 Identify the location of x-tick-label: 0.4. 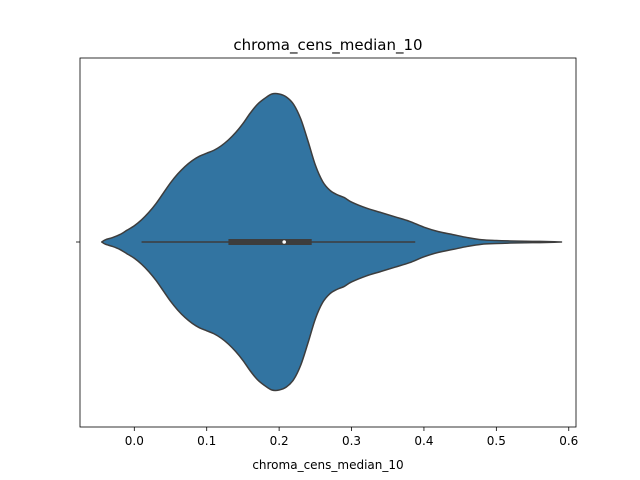
(423, 441).